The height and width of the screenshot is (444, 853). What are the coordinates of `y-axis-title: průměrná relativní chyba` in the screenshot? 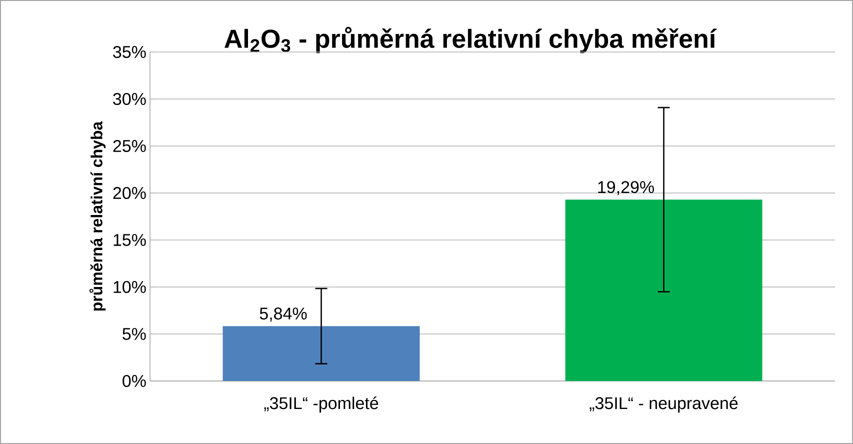 It's located at (97, 216).